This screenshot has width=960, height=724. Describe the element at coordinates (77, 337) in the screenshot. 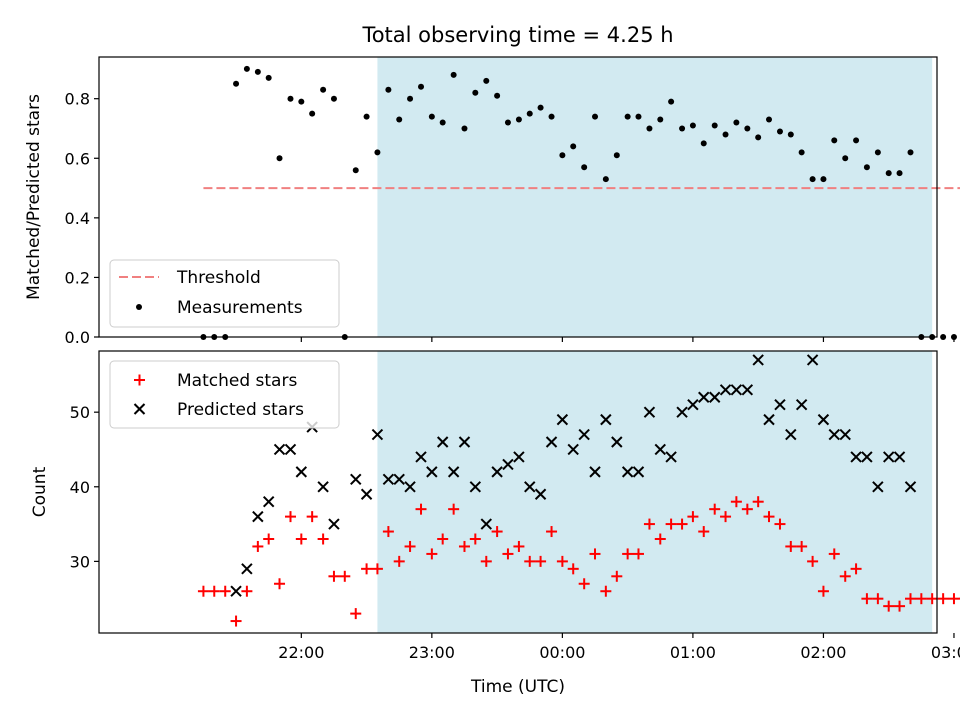

I see `y-tick-label: 0.0` at that location.